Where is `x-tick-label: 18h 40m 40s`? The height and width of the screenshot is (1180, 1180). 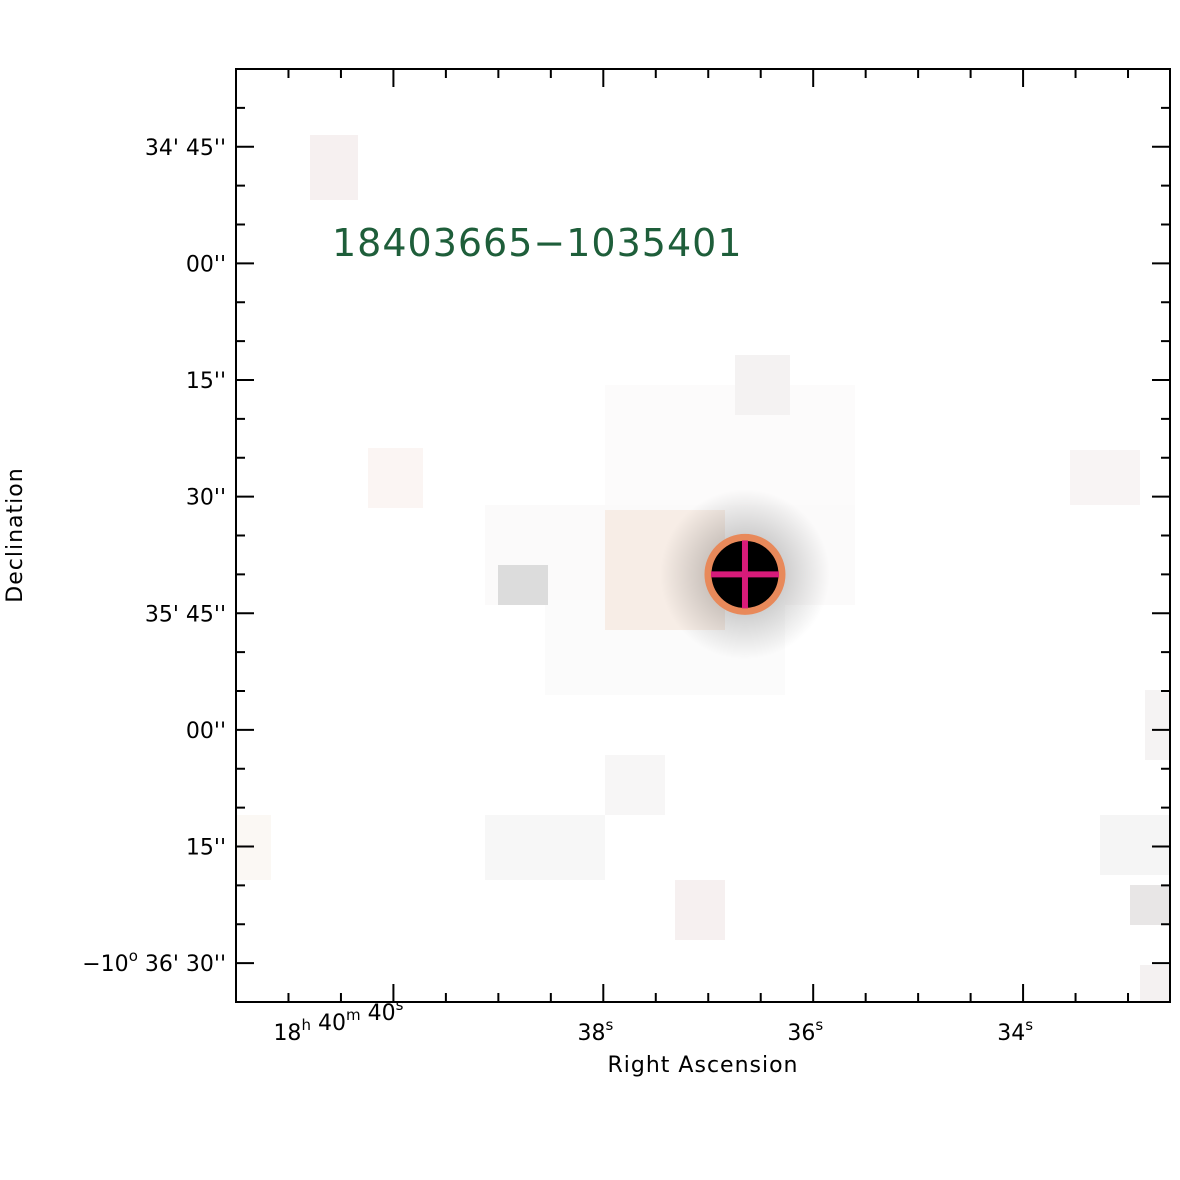
x-tick-label: 18h 40m 40s is located at coordinates (338, 1021).